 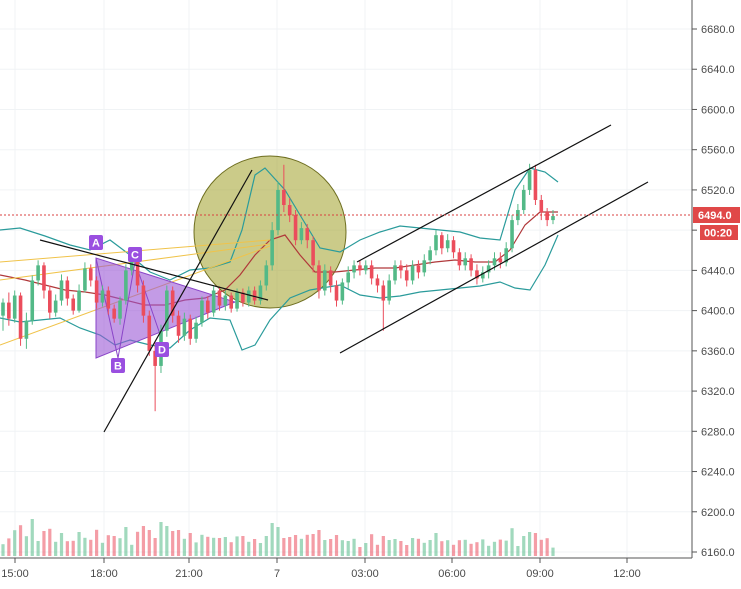 I want to click on time-scale: 15:00 18:00 21:00 7 03:00 06:00 09:00 12:00, so click(x=370, y=570).